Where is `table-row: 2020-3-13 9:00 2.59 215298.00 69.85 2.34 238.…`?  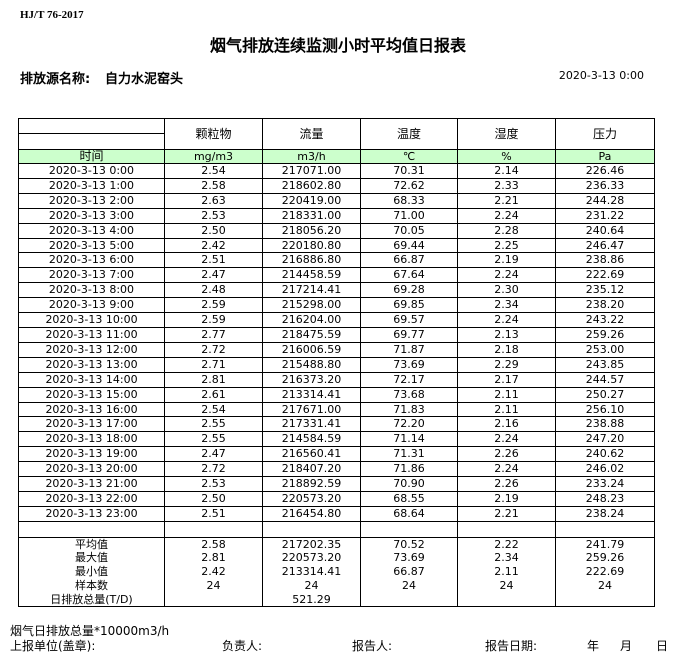
table-row: 2020-3-13 9:00 2.59 215298.00 69.85 2.34 238.… is located at coordinates (336, 305).